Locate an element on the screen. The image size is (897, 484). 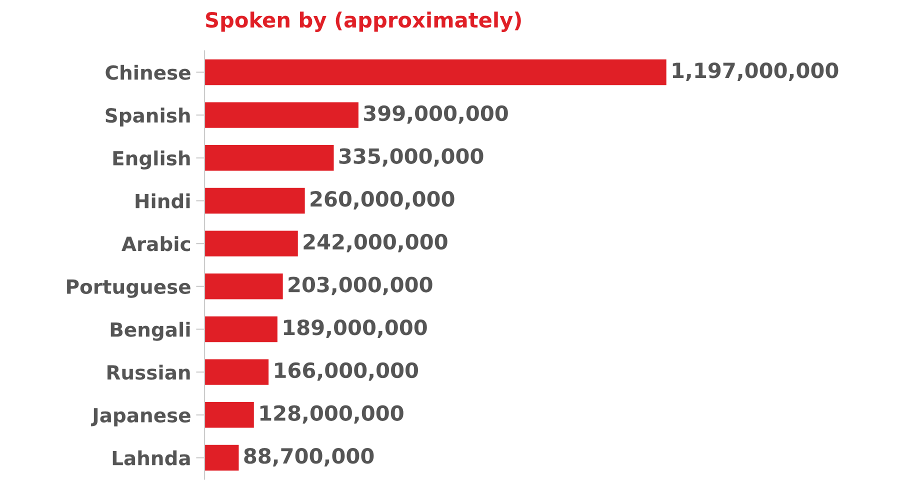
y-tick-label: Arabic is located at coordinates (156, 244).